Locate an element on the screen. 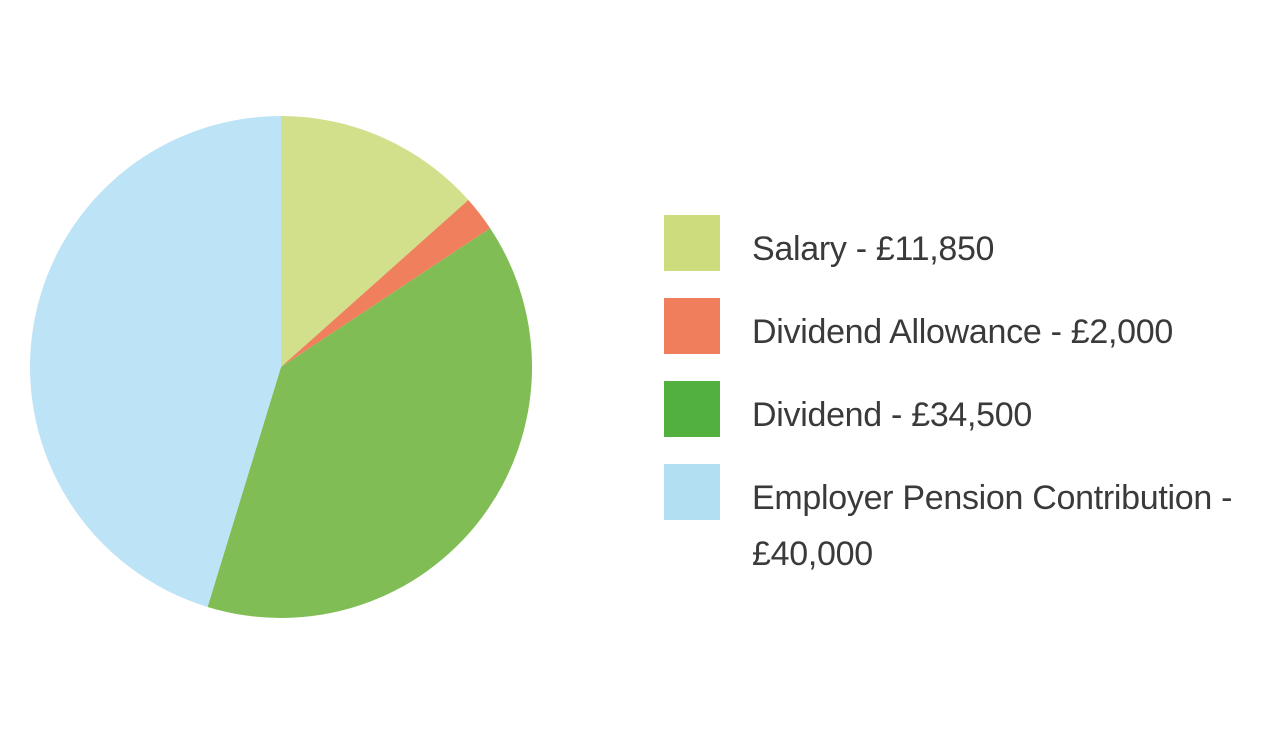  legend-item-employer-pension: Employer Pension Contribution - £40,000 is located at coordinates (969, 505).